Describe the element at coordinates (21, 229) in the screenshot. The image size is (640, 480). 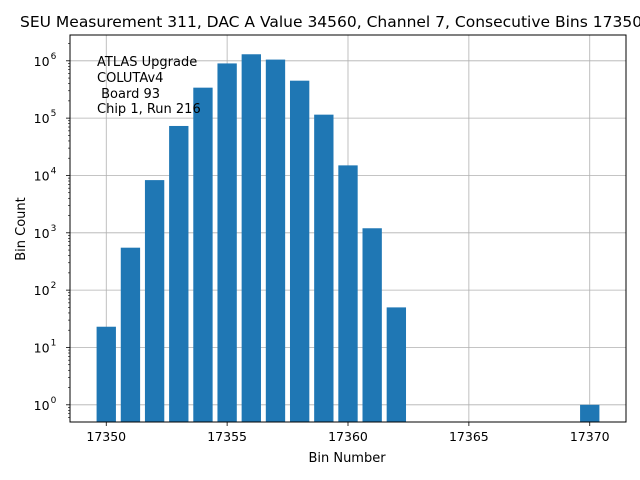
I see `y-axis-label: Bin Count` at that location.